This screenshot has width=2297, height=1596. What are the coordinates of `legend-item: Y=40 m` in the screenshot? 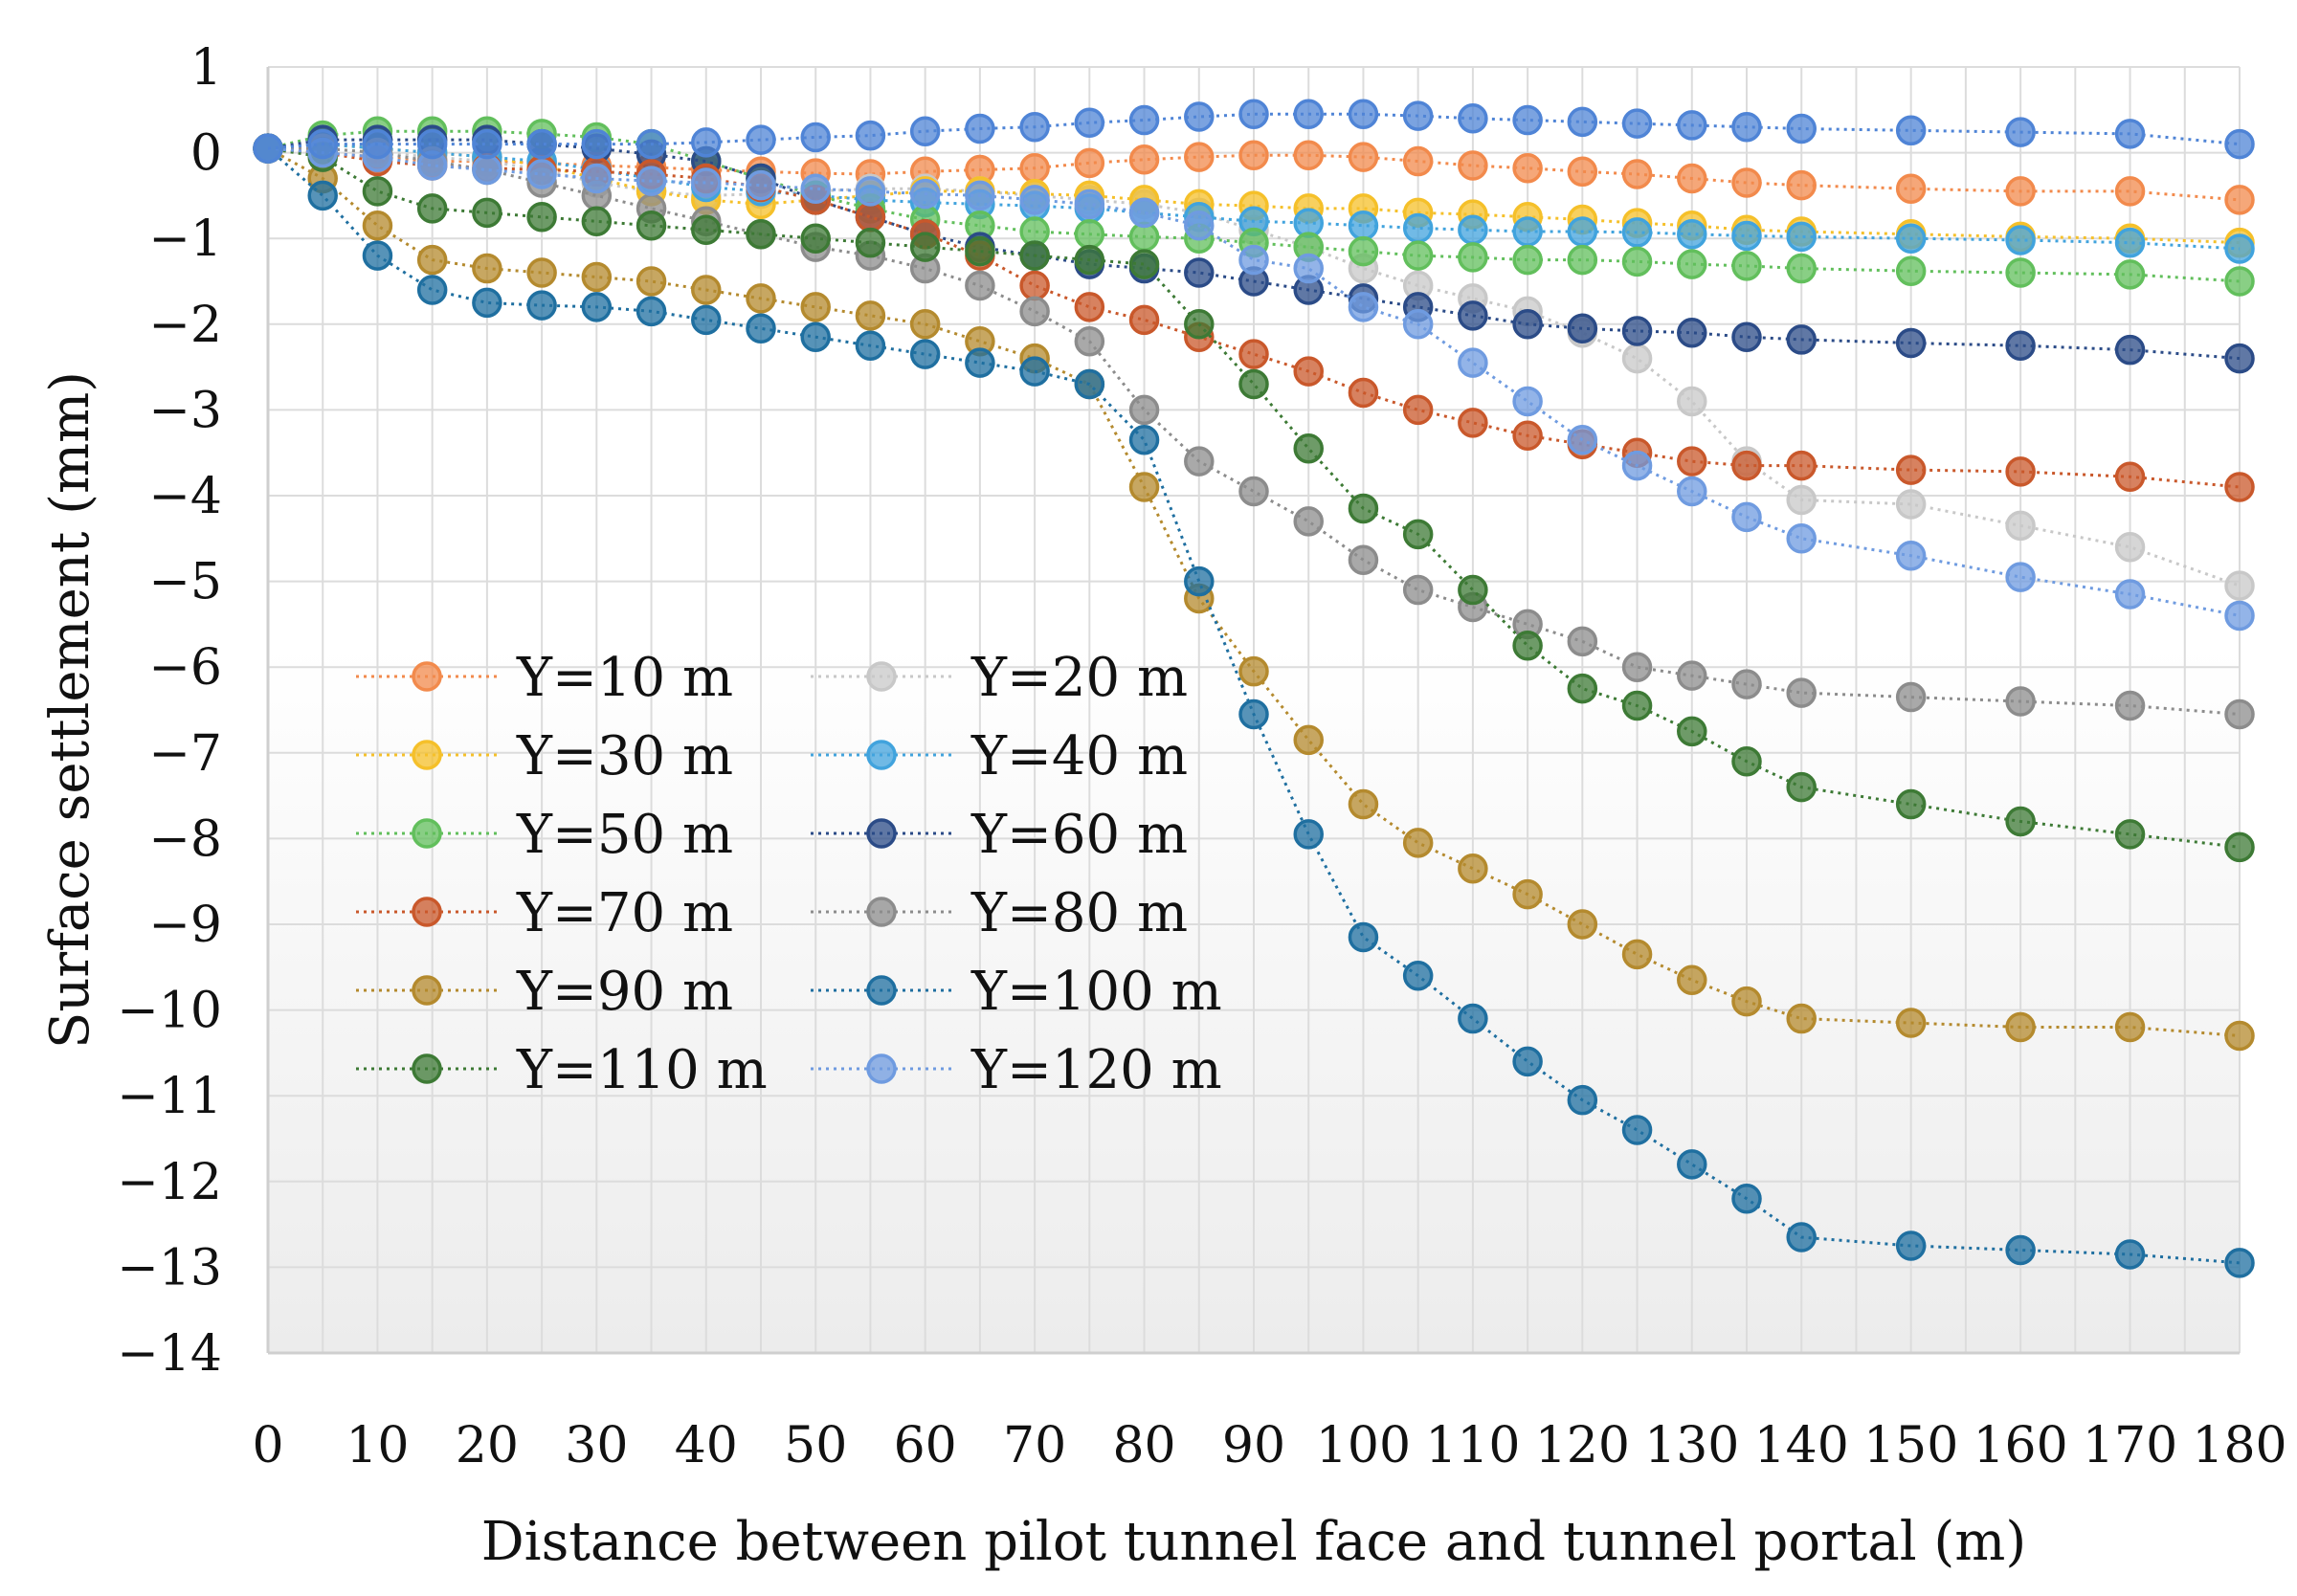 It's located at (999, 756).